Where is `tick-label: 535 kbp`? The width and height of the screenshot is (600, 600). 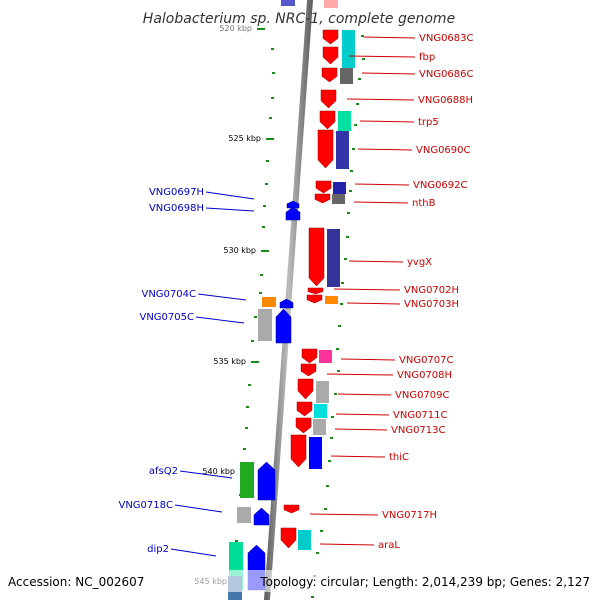
tick-label: 535 kbp is located at coordinates (229, 361).